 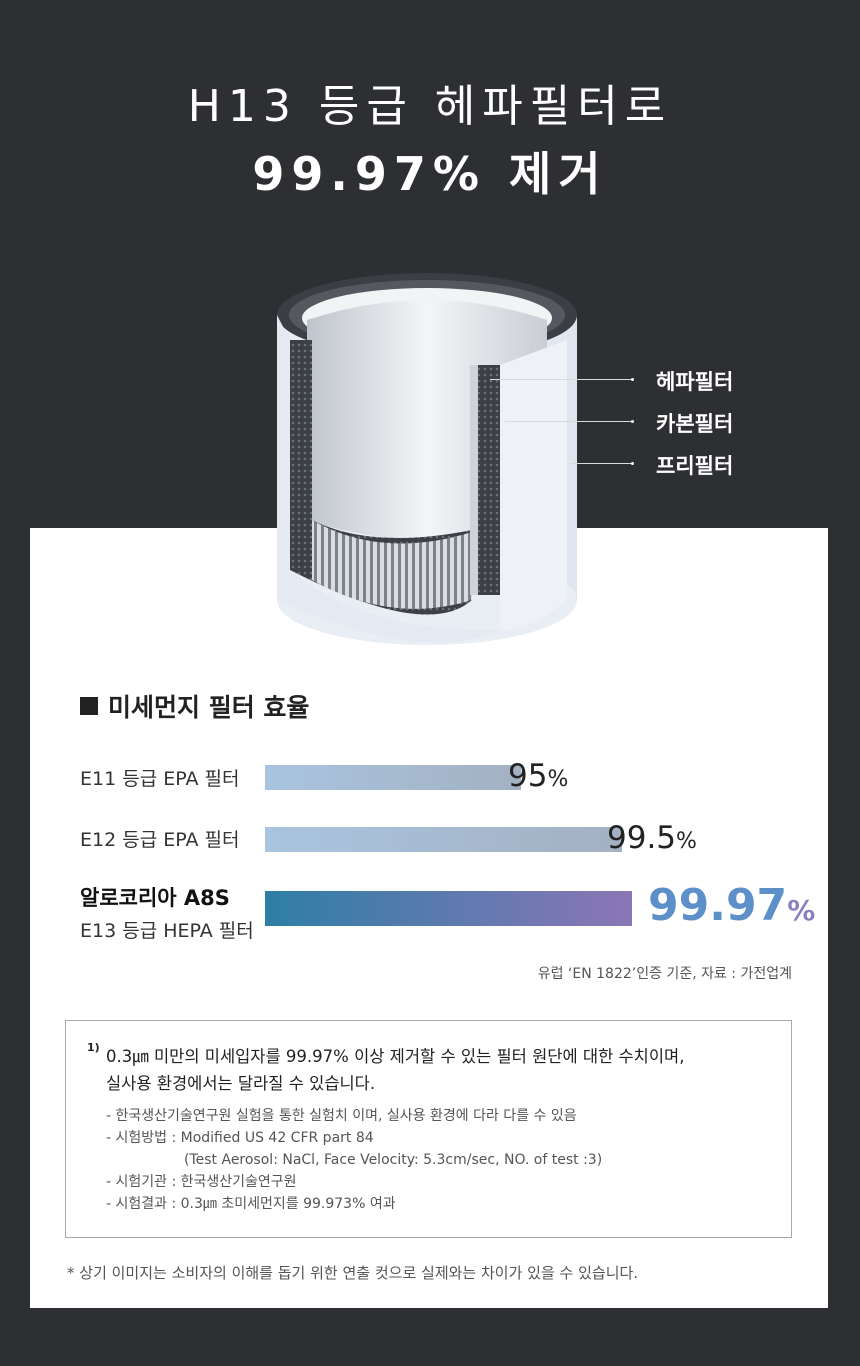 What do you see at coordinates (632, 463) in the screenshot?
I see `callout-dot-pre` at bounding box center [632, 463].